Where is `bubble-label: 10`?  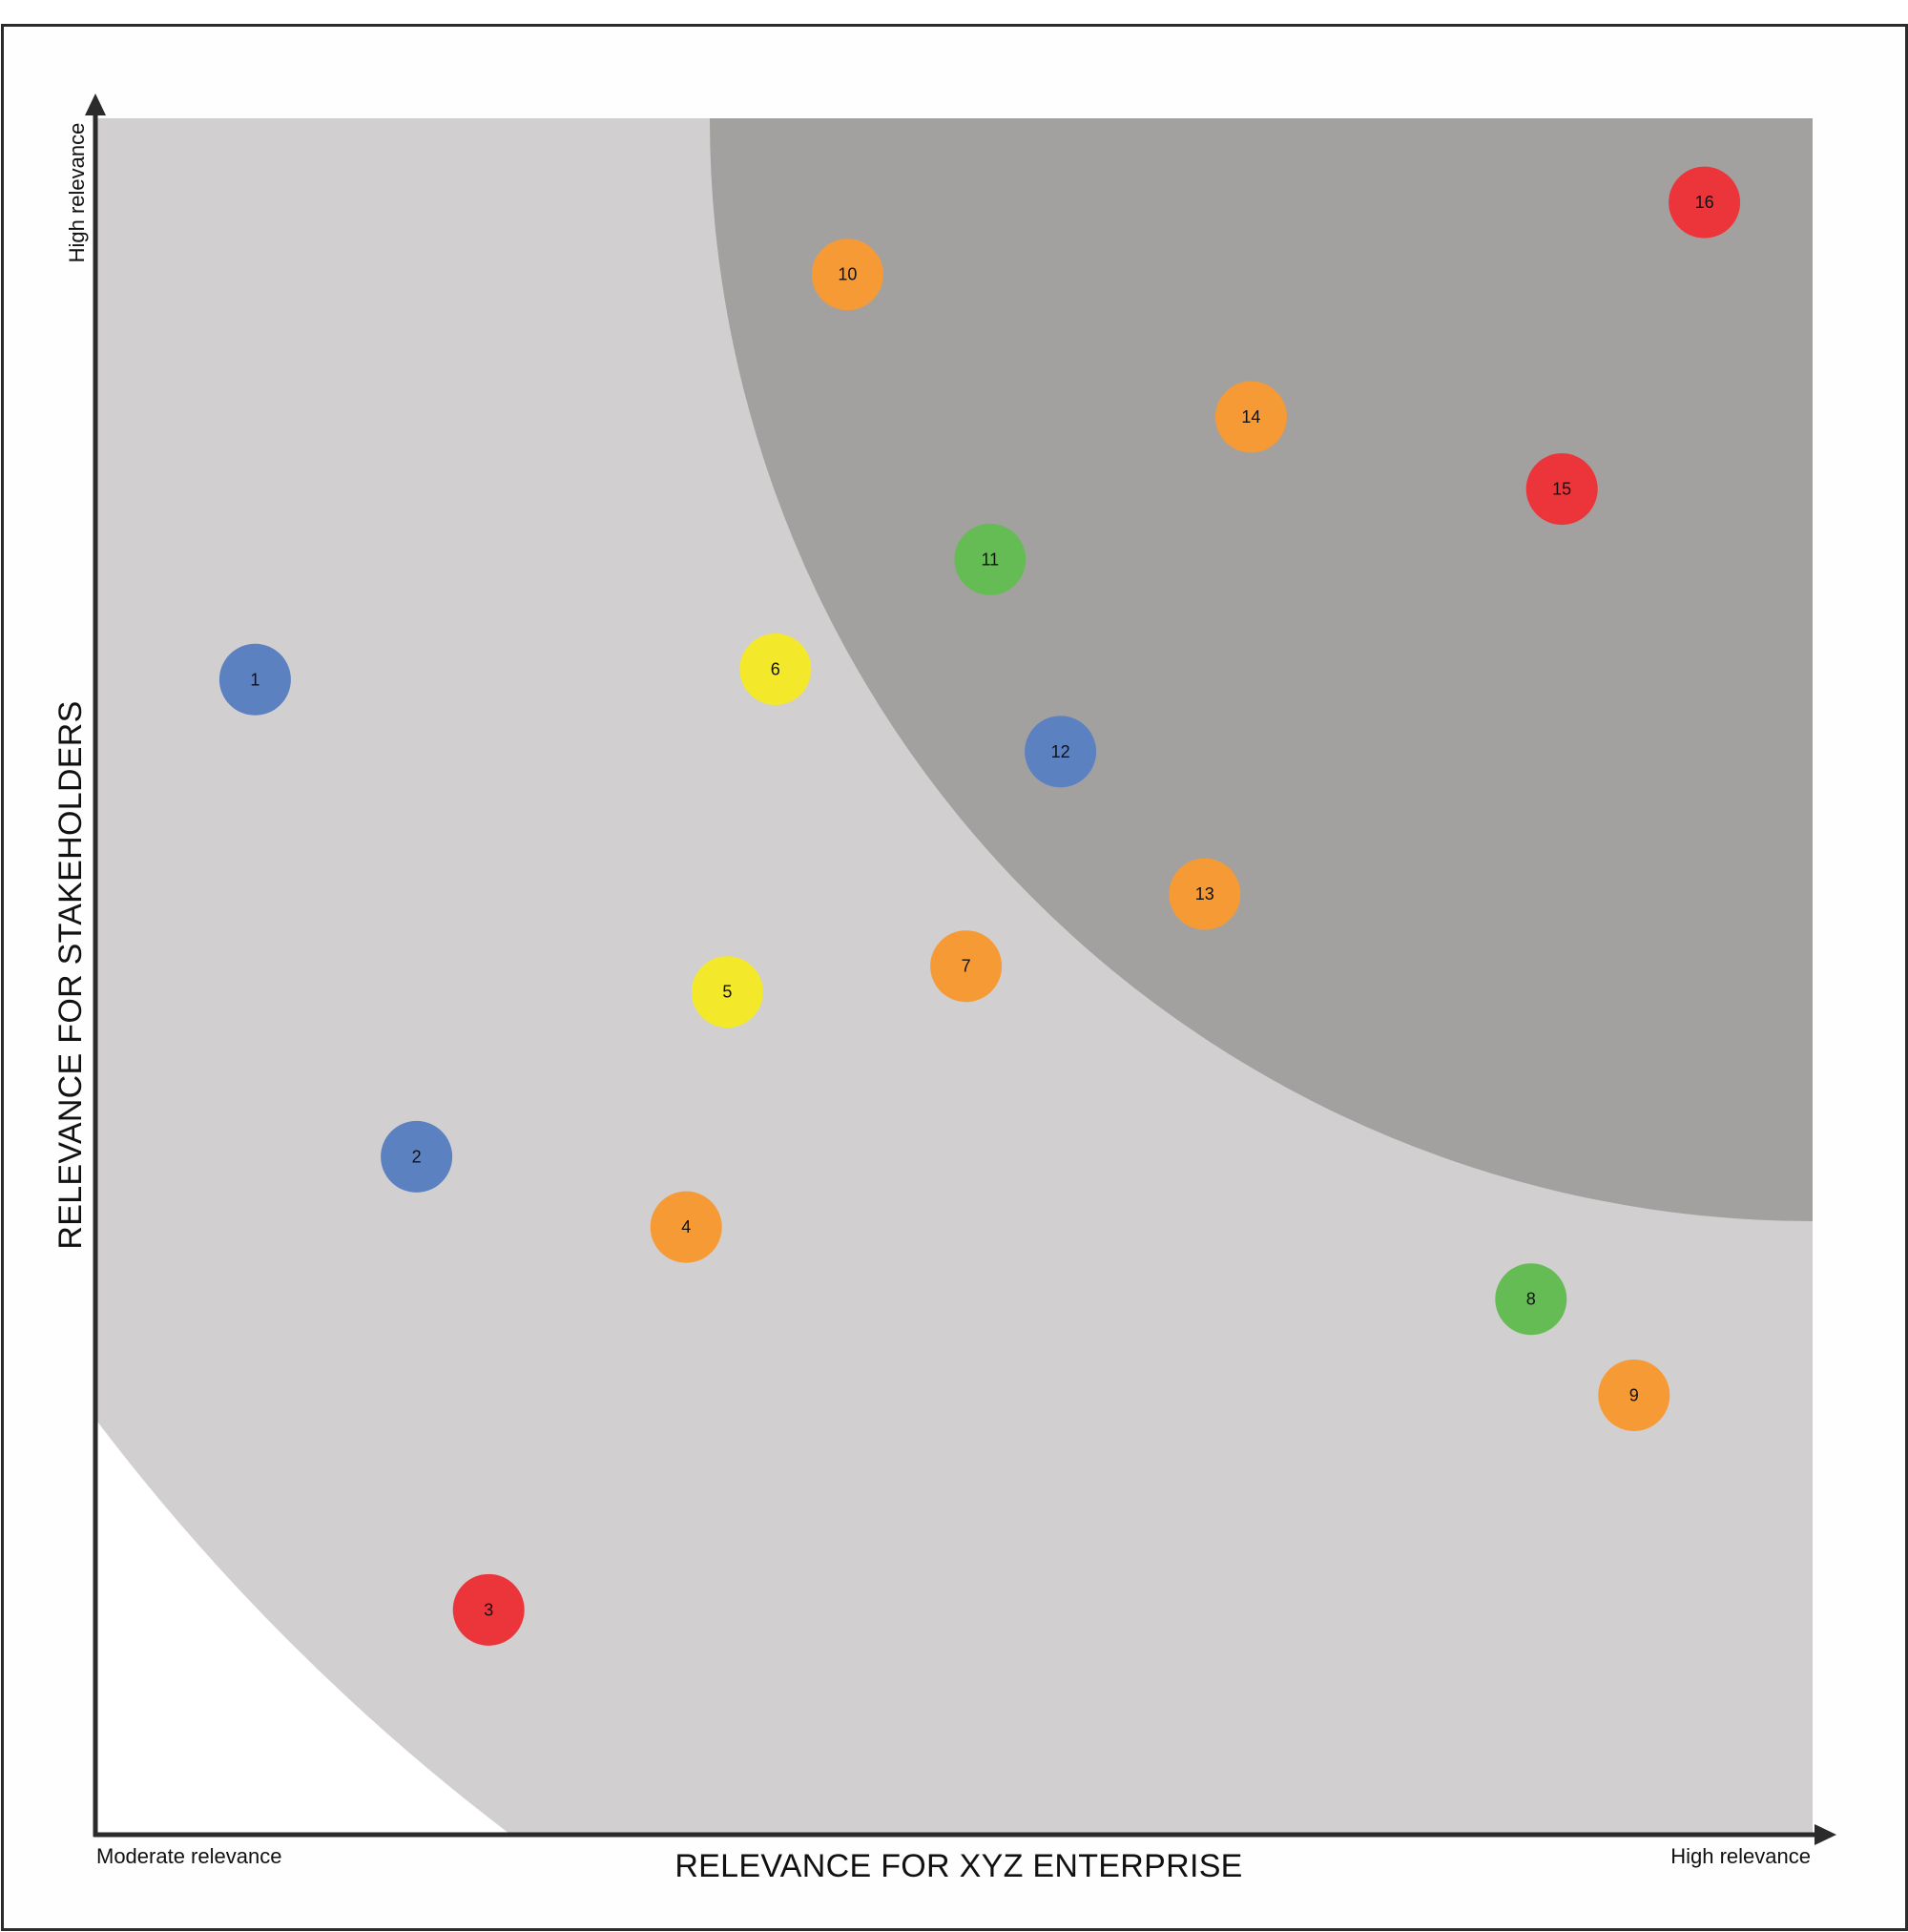 bubble-label: 10 is located at coordinates (847, 274).